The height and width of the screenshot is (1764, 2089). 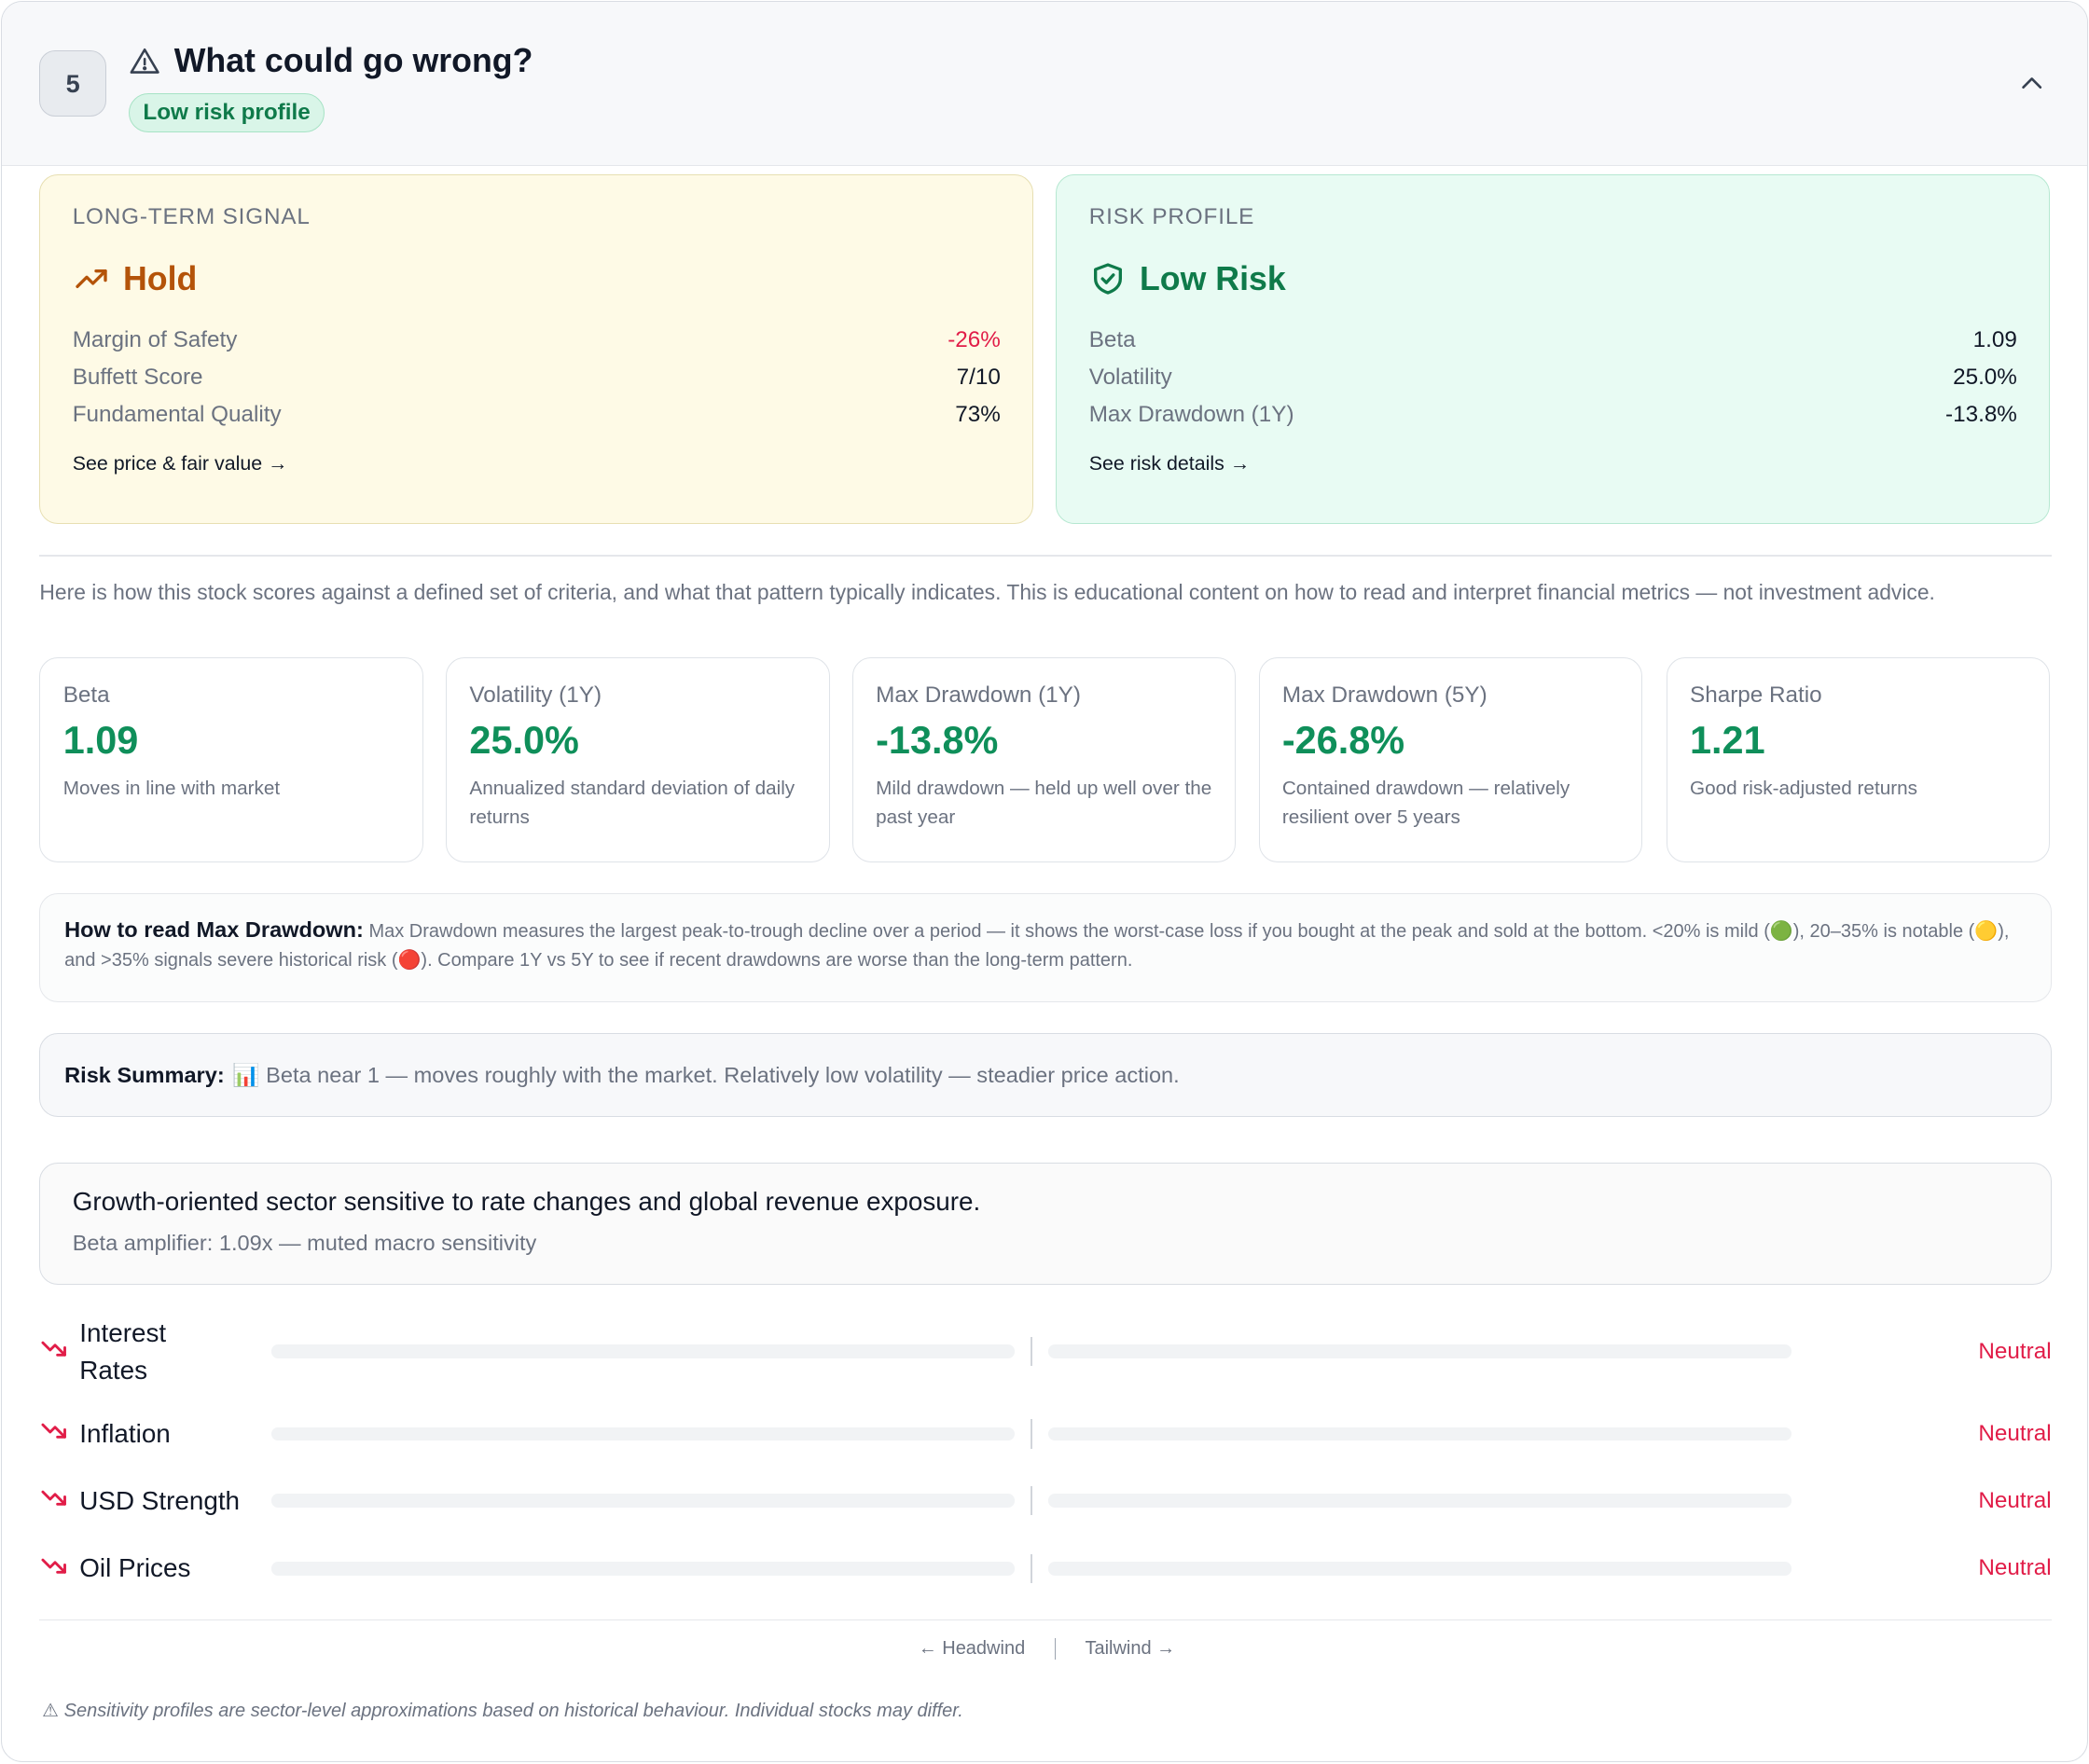 I want to click on section-title: What could go wrong?, so click(x=353, y=61).